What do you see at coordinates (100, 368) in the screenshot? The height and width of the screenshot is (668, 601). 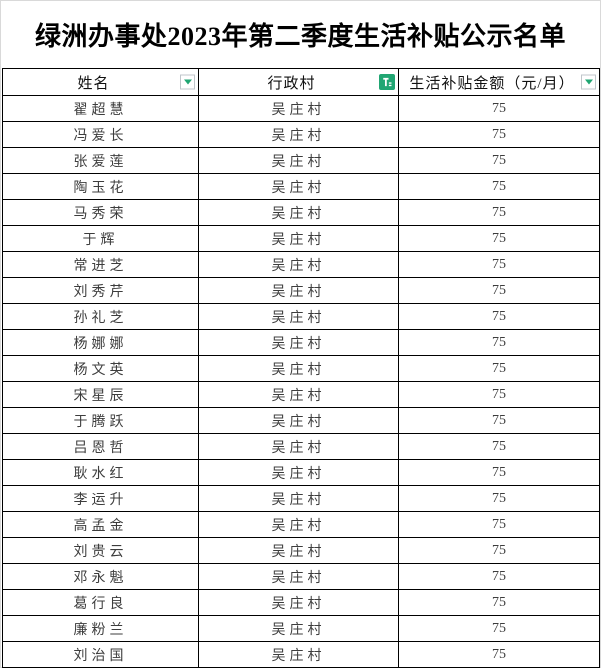 I see `cell-name: 杨文英` at bounding box center [100, 368].